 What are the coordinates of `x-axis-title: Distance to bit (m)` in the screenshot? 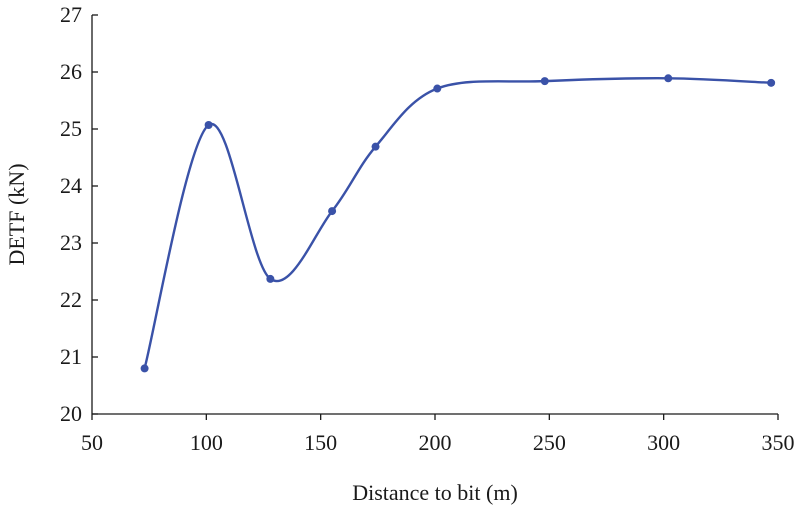 It's located at (435, 492).